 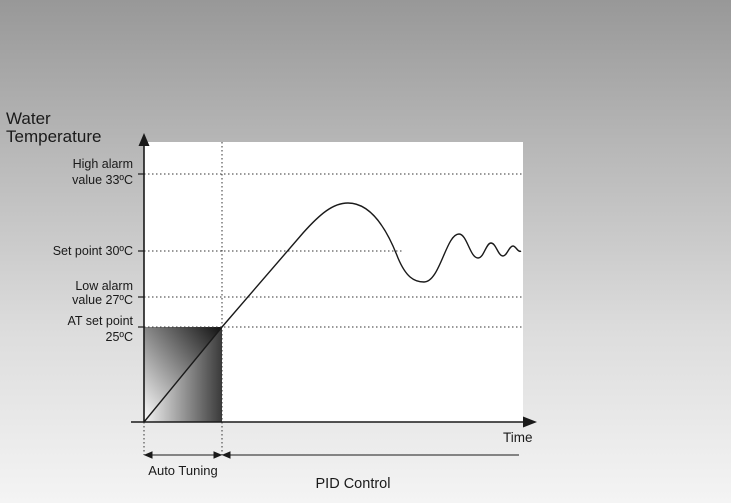 I want to click on auto-tuning-label: Auto Tuning, so click(x=182, y=470).